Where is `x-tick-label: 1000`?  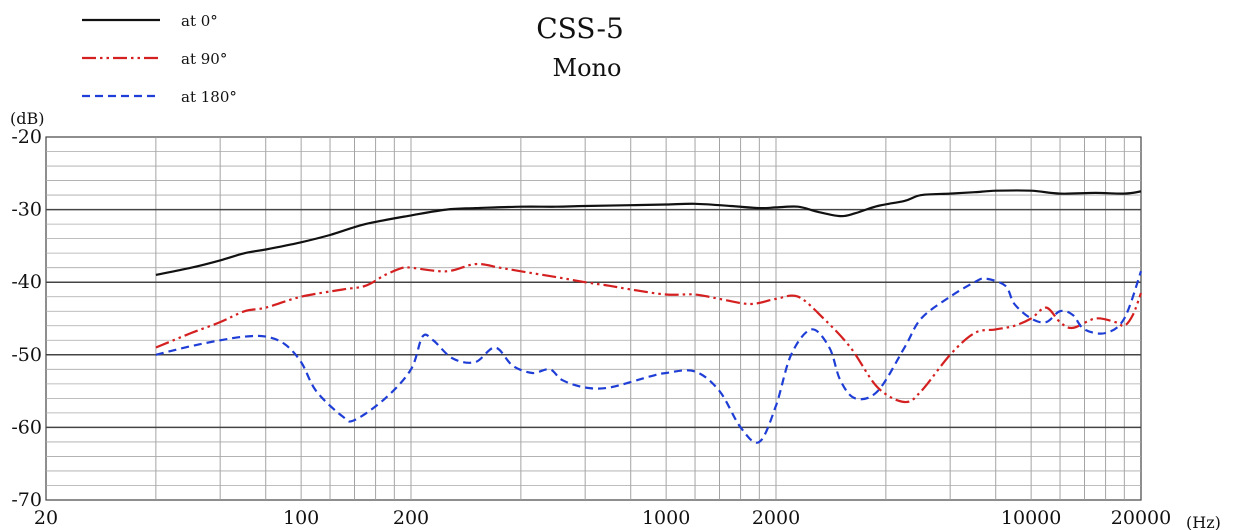
x-tick-label: 1000 is located at coordinates (666, 518).